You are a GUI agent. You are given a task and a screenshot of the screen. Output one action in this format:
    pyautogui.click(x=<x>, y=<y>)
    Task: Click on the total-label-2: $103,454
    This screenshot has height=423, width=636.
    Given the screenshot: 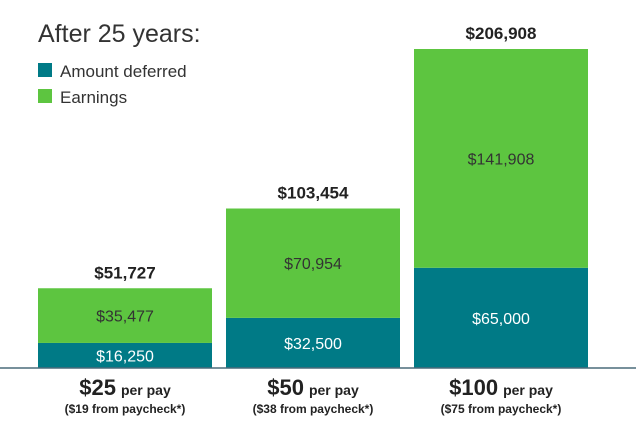 What is the action you would take?
    pyautogui.click(x=313, y=193)
    